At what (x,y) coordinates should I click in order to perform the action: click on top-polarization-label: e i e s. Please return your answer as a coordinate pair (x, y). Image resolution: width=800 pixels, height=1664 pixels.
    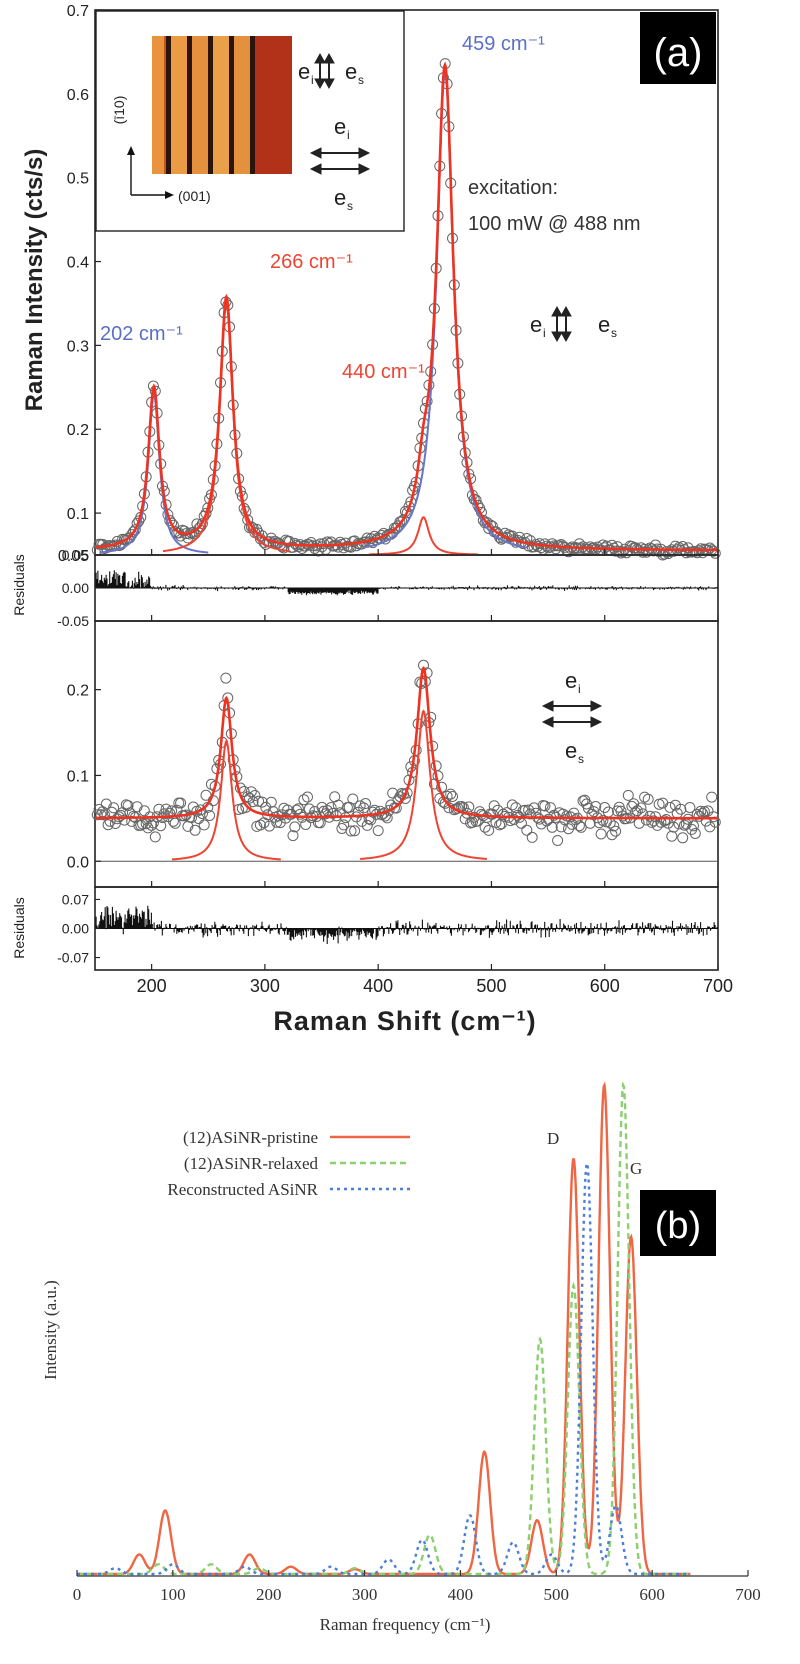
    Looking at the image, I should click on (573, 324).